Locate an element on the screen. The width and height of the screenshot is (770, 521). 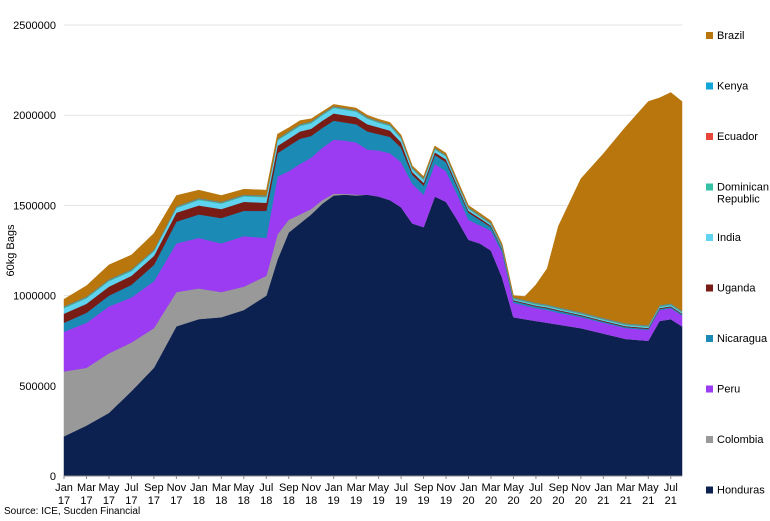
legend-label-dominican-republic: Dominican Republic is located at coordinates (743, 194).